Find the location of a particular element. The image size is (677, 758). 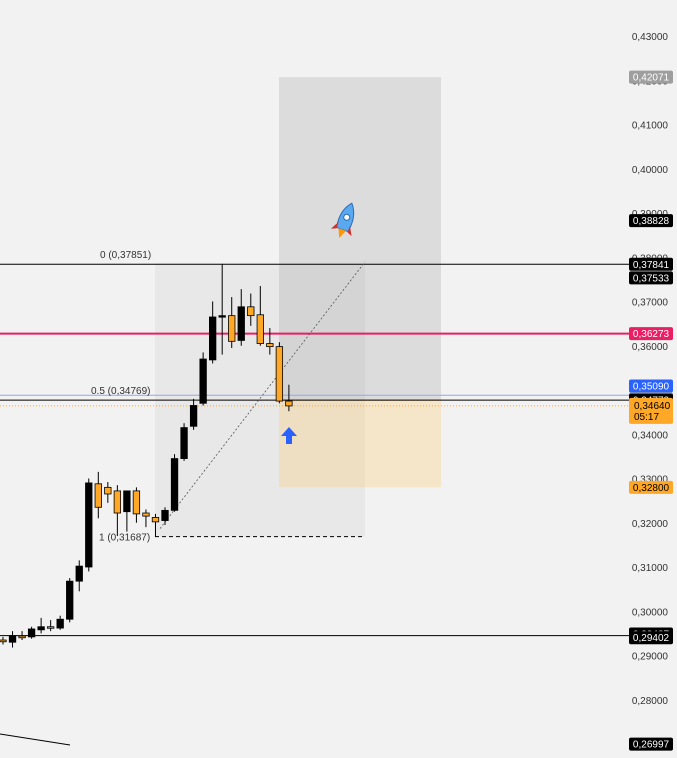

stop-zone is located at coordinates (360, 444).